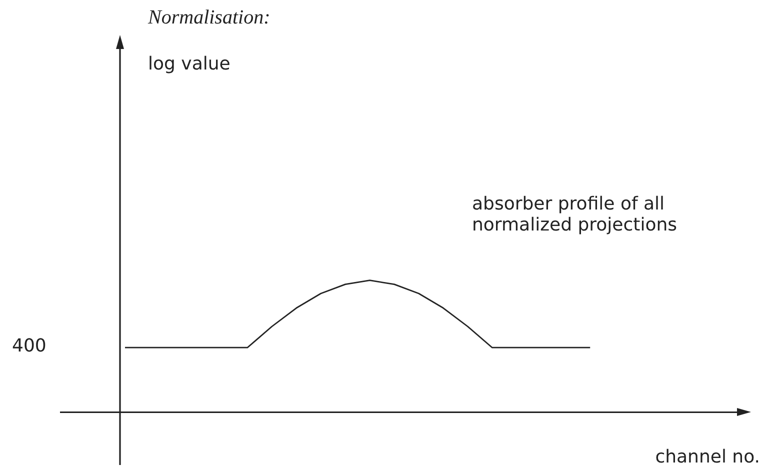  I want to click on text: 400, so click(29, 346).